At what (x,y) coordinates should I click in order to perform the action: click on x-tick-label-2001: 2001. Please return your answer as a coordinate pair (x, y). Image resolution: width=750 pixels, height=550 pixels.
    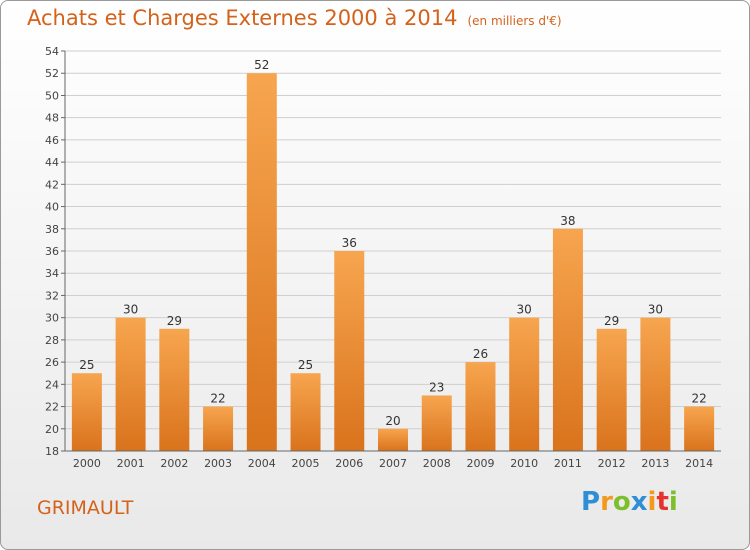
    Looking at the image, I should click on (131, 463).